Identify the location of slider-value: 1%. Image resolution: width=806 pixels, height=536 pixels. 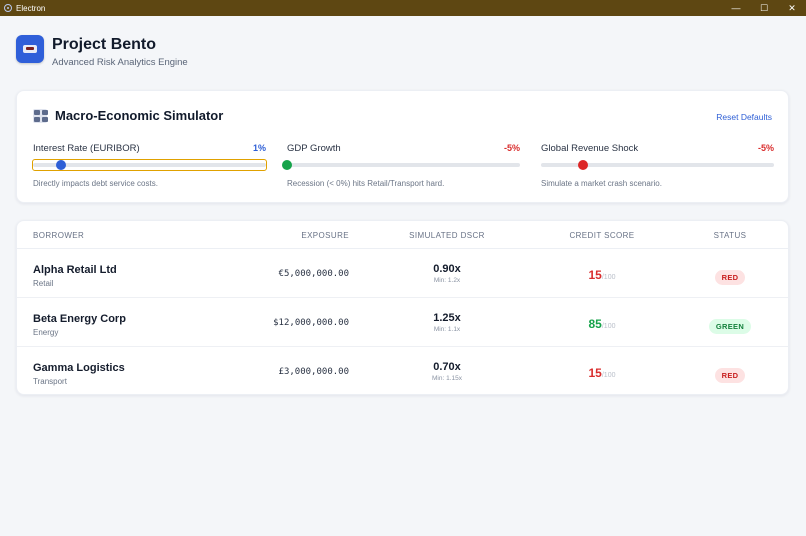
(259, 148).